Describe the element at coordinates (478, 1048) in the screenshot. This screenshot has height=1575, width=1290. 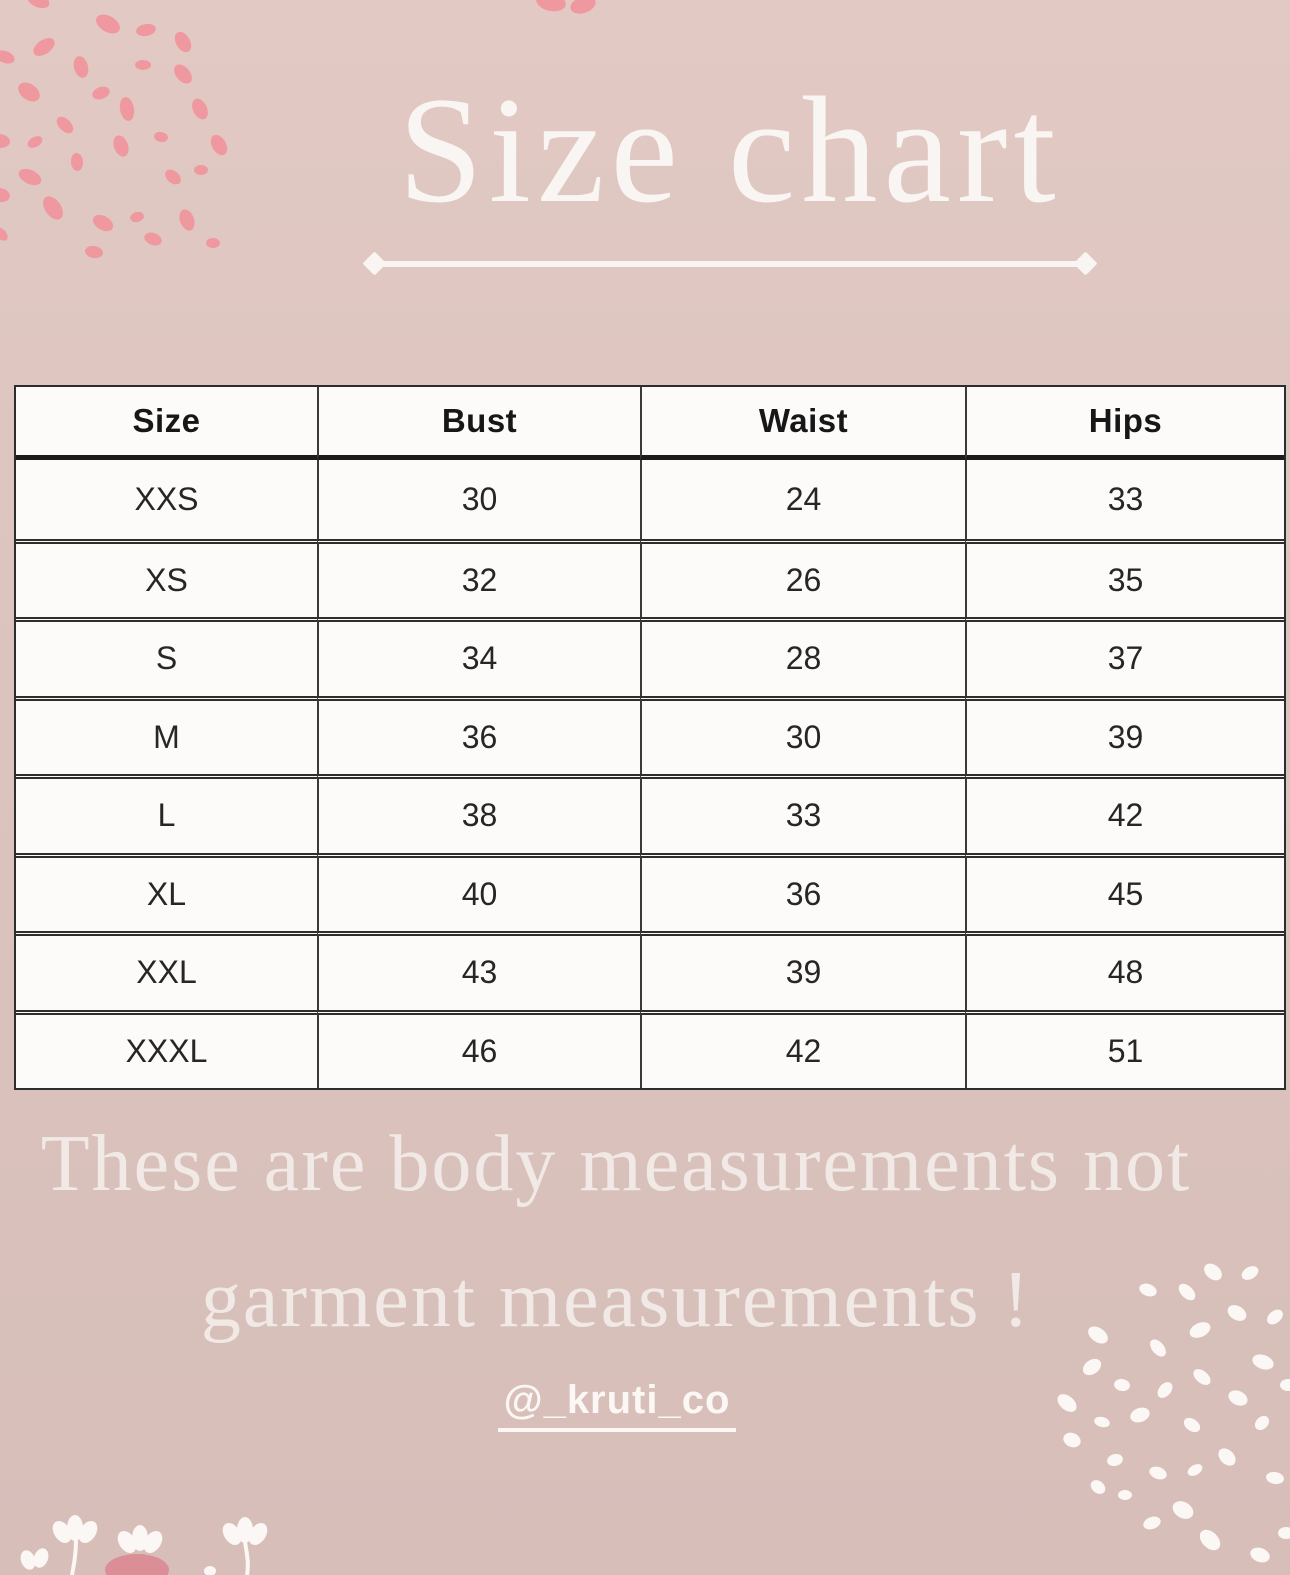
I see `bust-value: 46` at that location.